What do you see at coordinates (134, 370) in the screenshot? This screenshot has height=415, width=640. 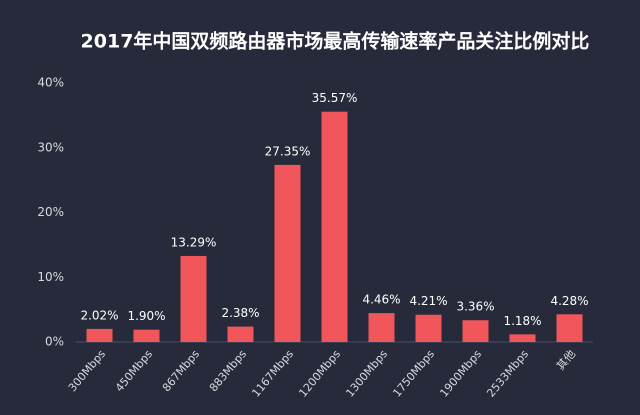 I see `x-tick-label: 450Mbps` at bounding box center [134, 370].